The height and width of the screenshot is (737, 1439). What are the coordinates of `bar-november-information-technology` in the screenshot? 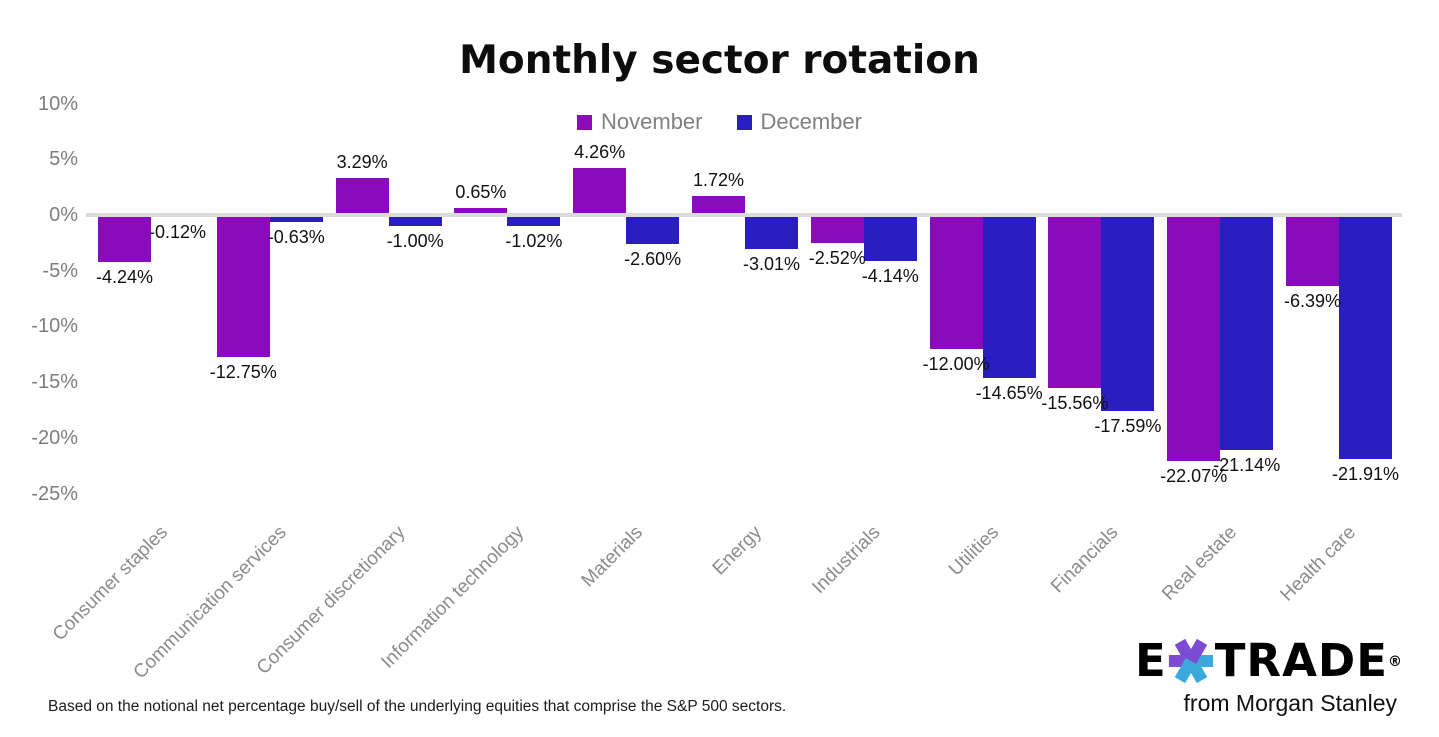 It's located at (481, 211).